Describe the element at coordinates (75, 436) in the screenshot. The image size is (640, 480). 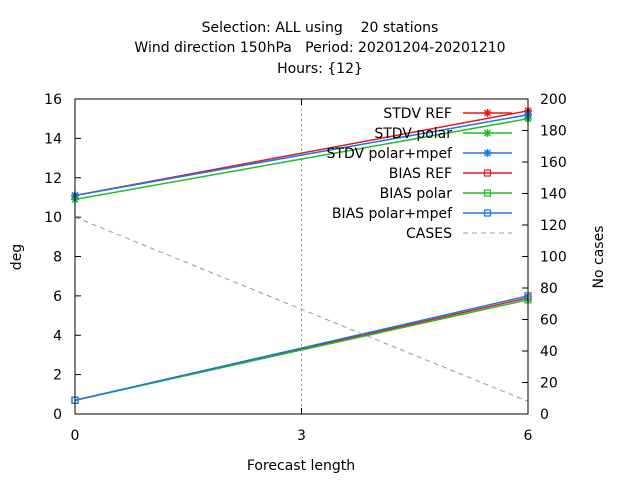
I see `x-tick-label: 0` at that location.